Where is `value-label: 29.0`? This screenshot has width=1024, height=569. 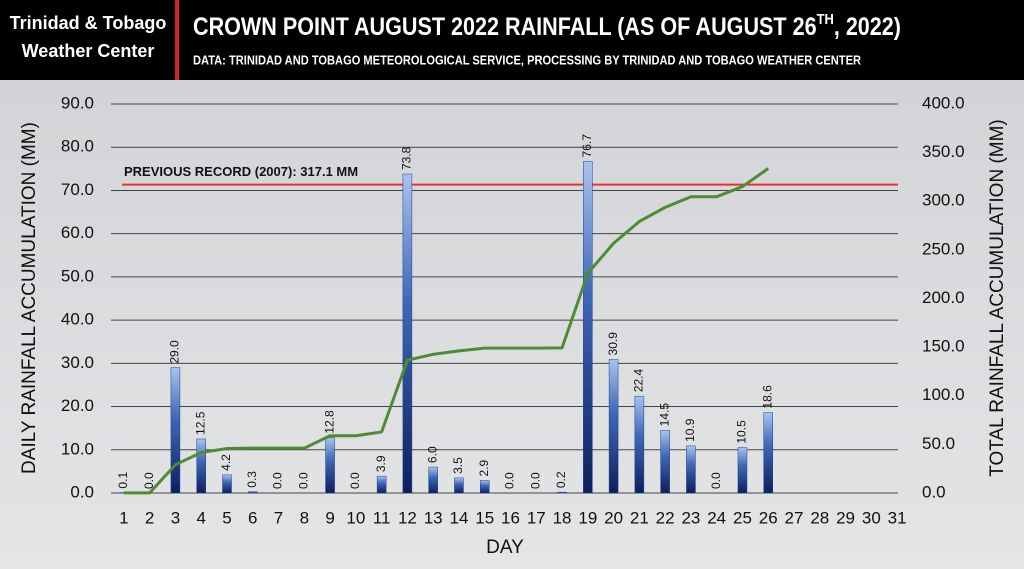 value-label: 29.0 is located at coordinates (175, 352).